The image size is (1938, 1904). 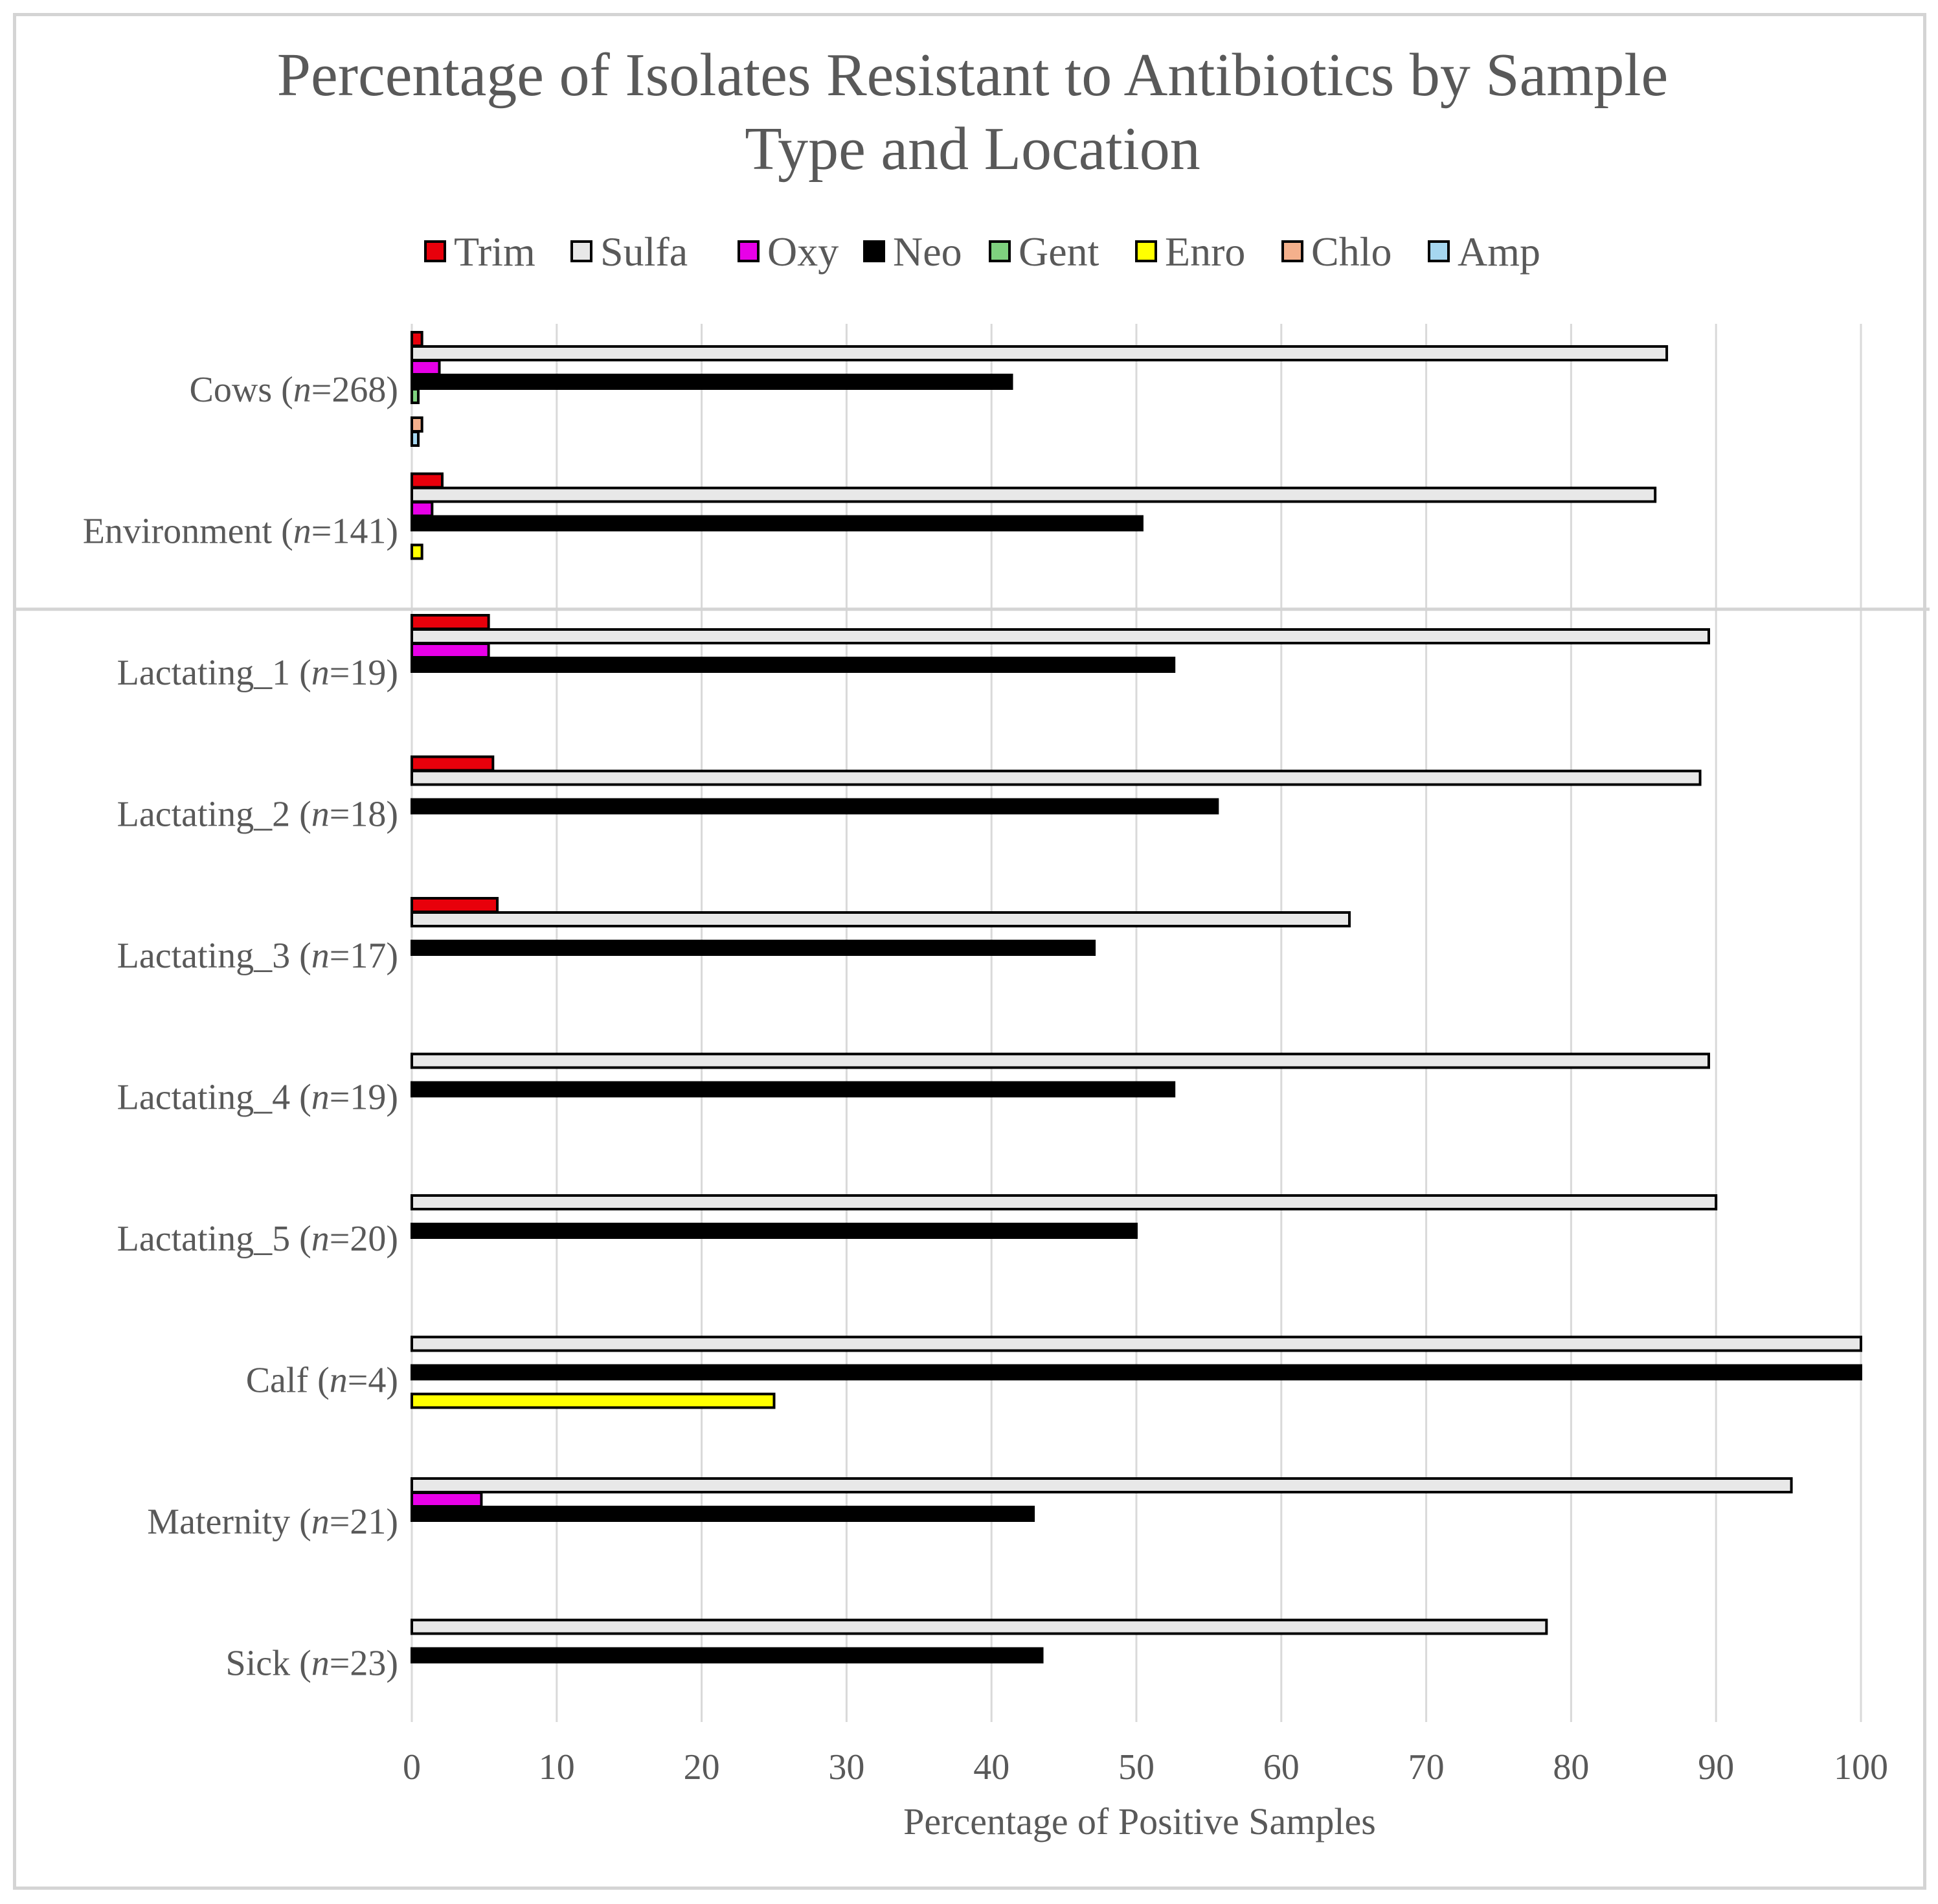 What do you see at coordinates (723, 1514) in the screenshot?
I see `bar-neo-maternity` at bounding box center [723, 1514].